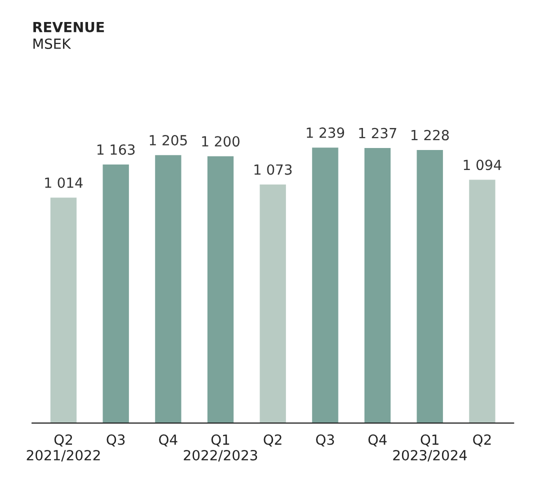 Image resolution: width=535 pixels, height=478 pixels. What do you see at coordinates (68, 27) in the screenshot?
I see `chart-title: REVENUE` at bounding box center [68, 27].